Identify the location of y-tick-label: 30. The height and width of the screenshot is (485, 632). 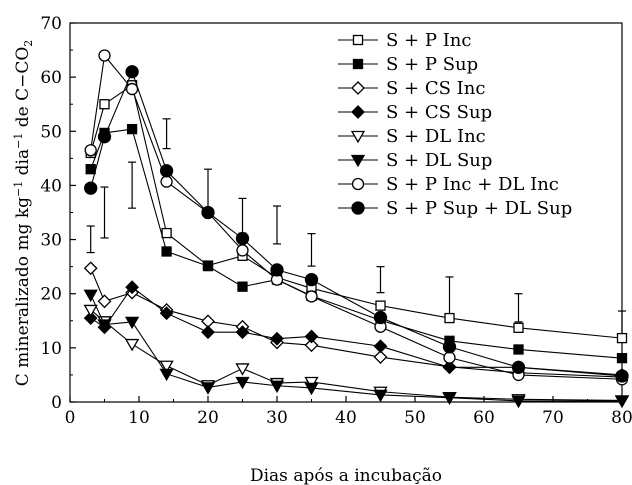
(51, 241).